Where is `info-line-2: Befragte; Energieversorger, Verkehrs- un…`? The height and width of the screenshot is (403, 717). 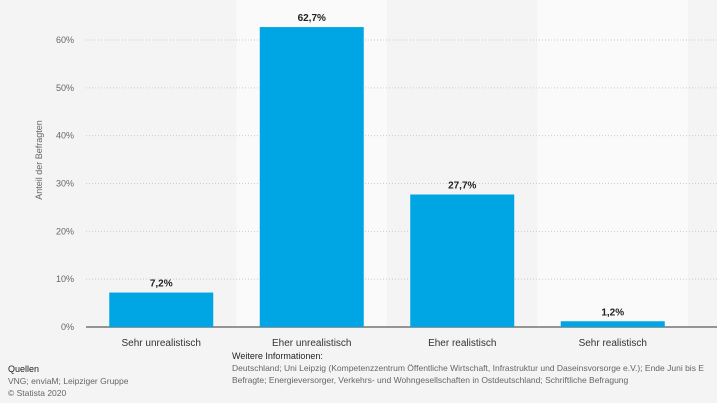 info-line-2: Befragte; Energieversorger, Verkehrs- un… is located at coordinates (430, 380).